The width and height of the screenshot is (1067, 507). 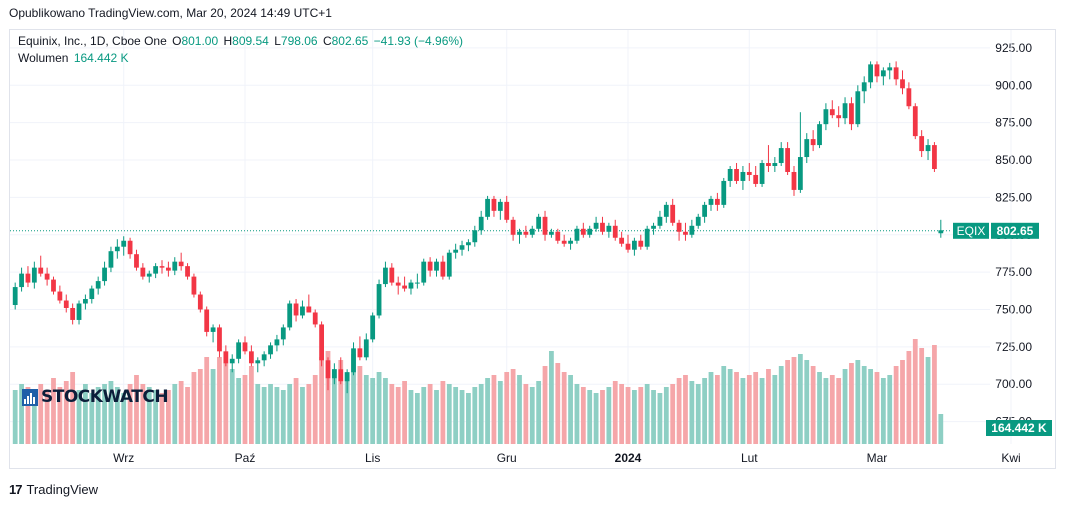 I want to click on stockwatch-watermark: STOCKWATCH, so click(x=95, y=397).